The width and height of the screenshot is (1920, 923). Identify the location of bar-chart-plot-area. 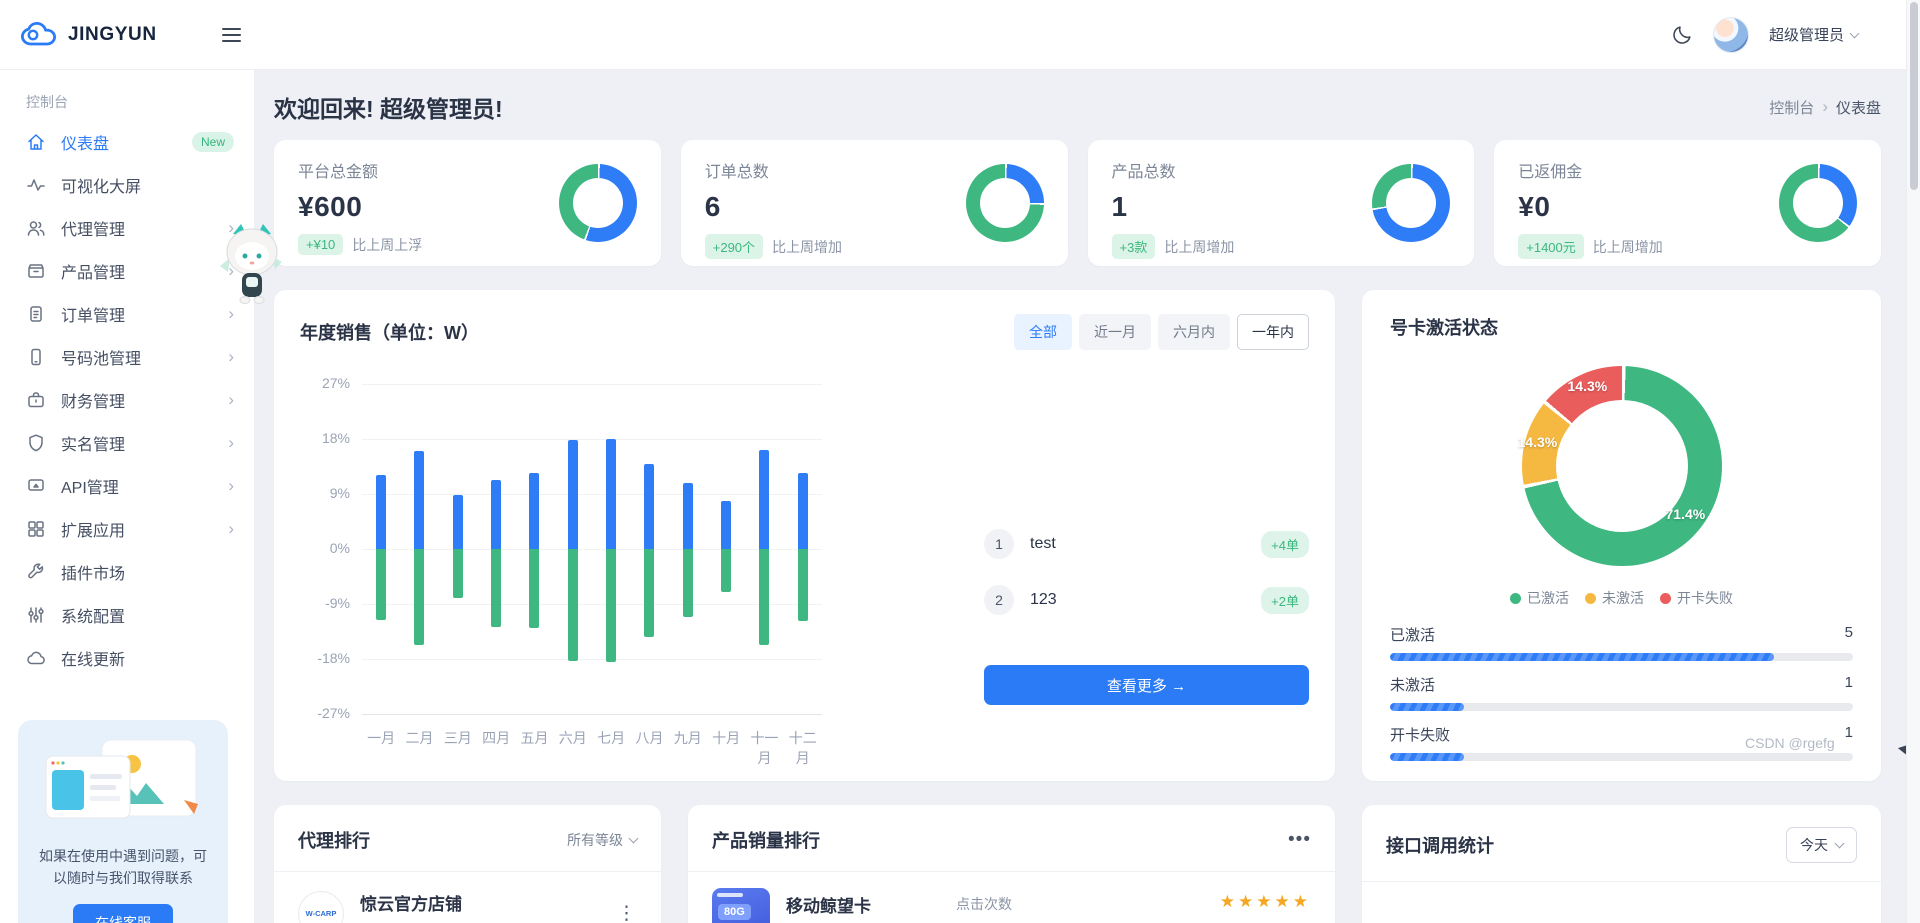
(592, 549).